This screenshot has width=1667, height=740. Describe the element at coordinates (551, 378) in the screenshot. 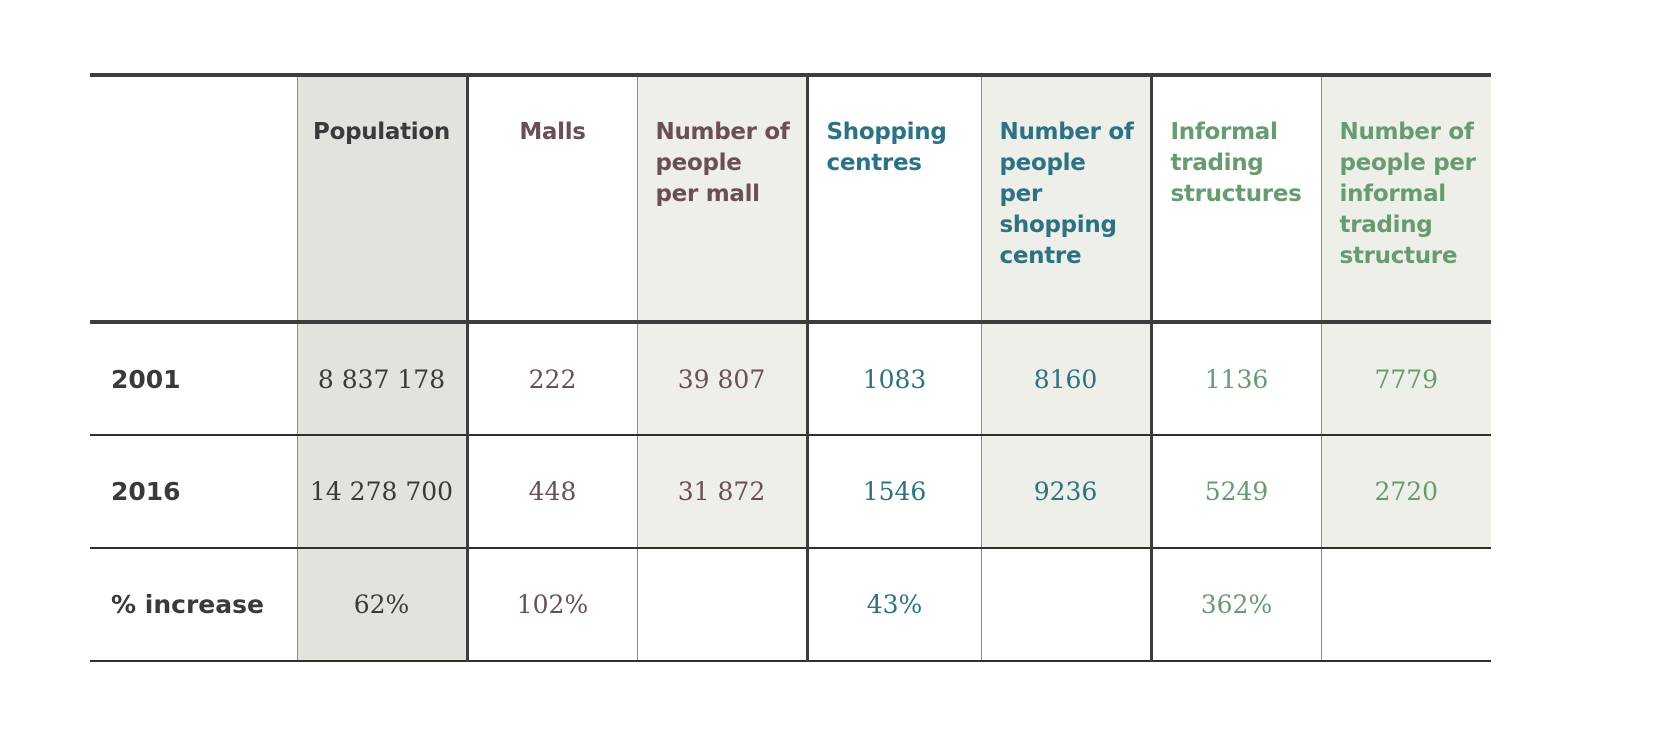

I see `cell-malls: 222` at that location.